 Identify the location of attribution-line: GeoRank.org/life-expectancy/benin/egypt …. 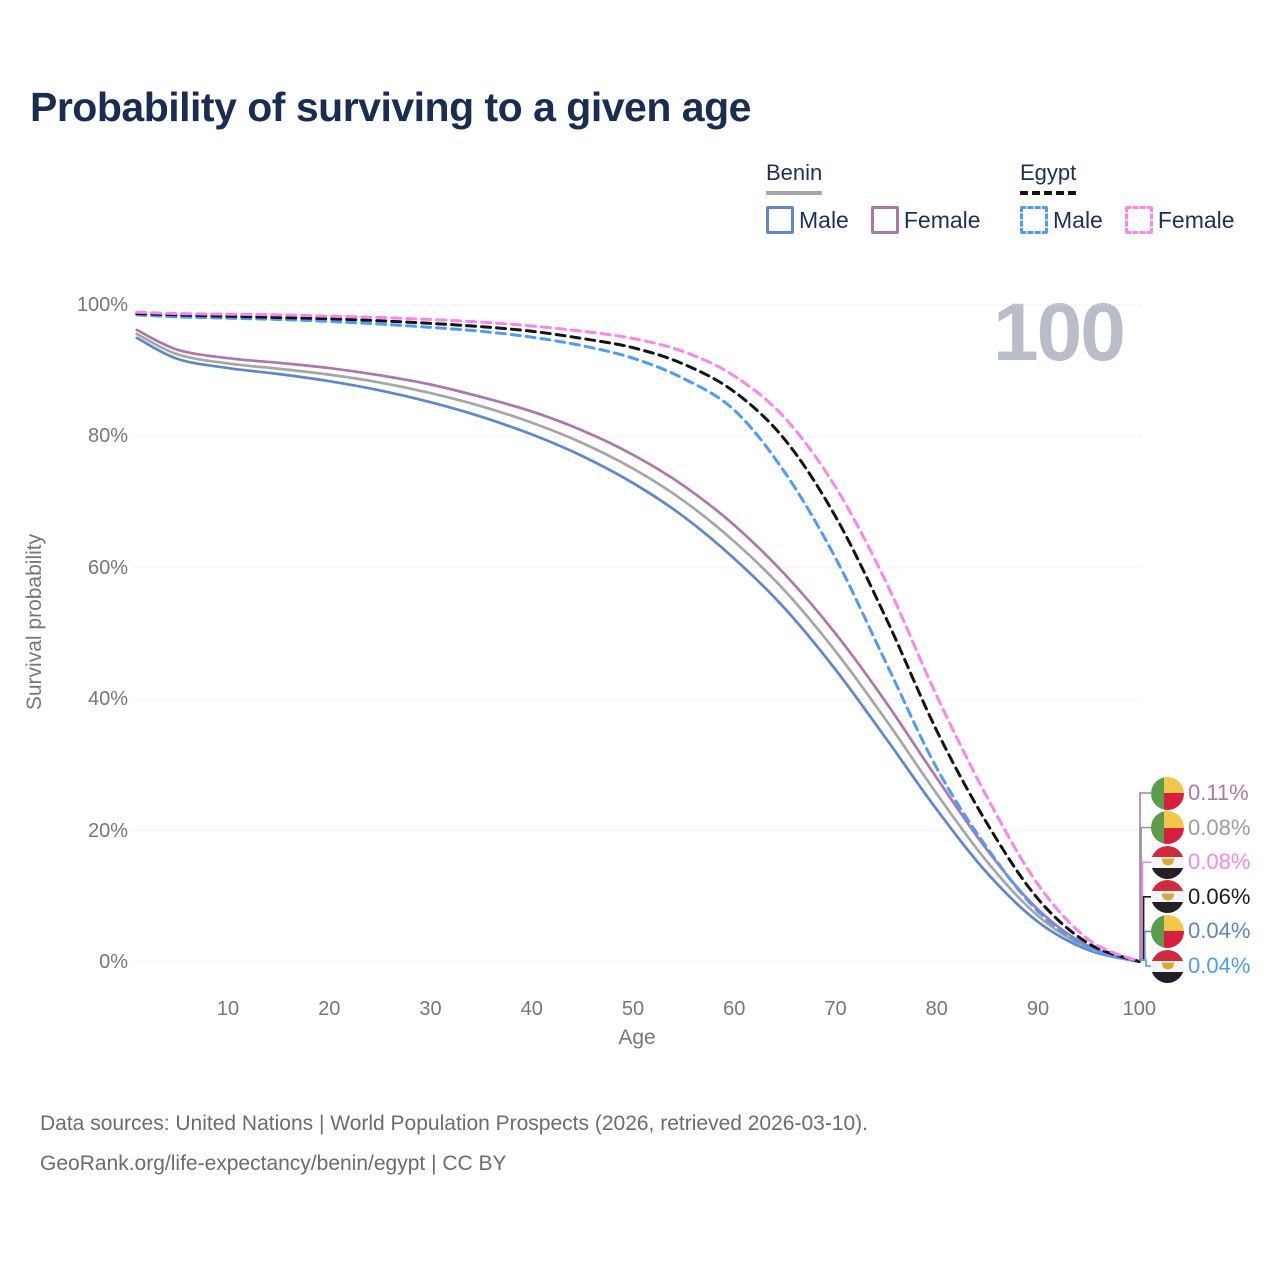
(273, 1163).